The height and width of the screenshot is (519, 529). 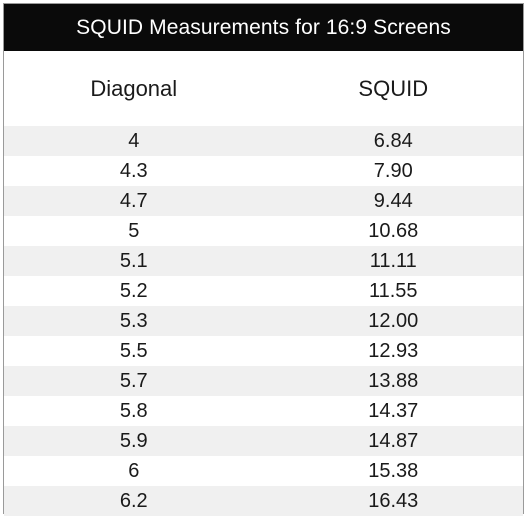 What do you see at coordinates (133, 320) in the screenshot?
I see `diagonal-cell: 5.3` at bounding box center [133, 320].